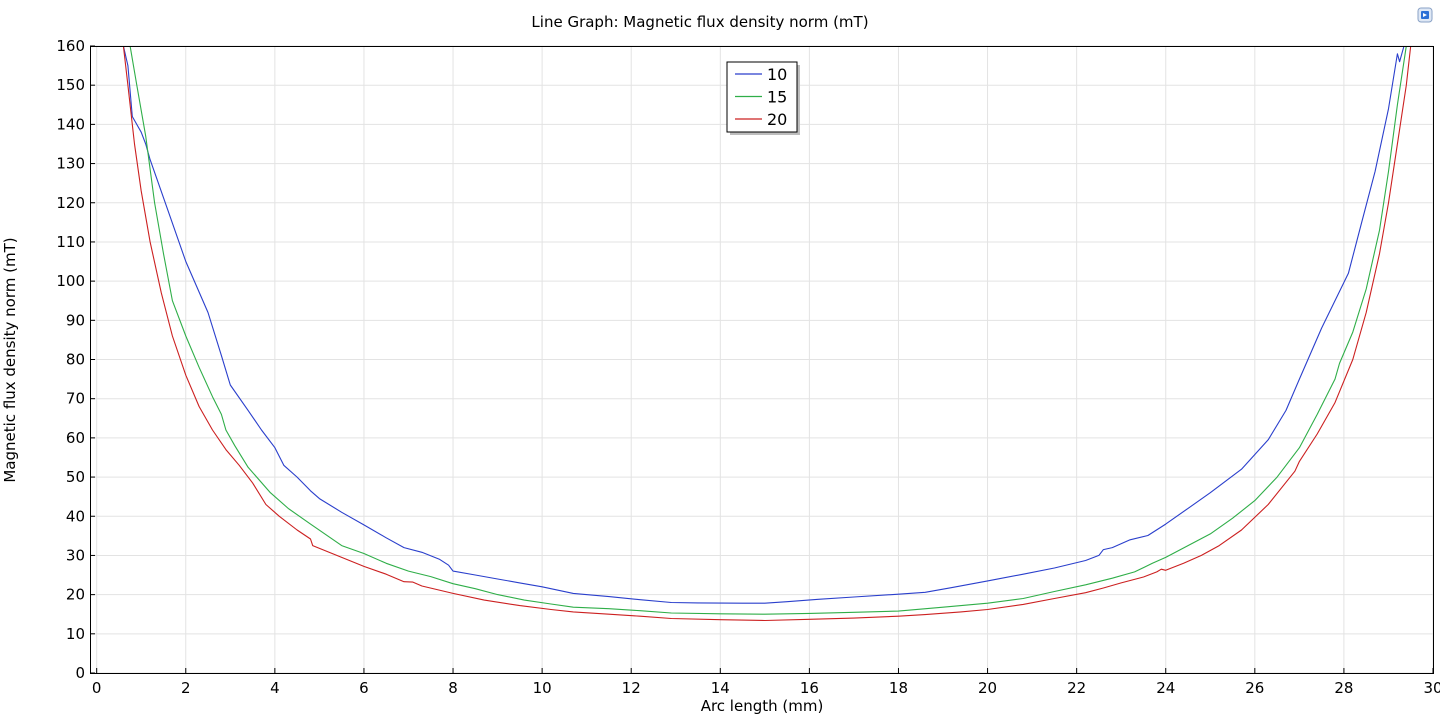 The width and height of the screenshot is (1440, 720). Describe the element at coordinates (75, 360) in the screenshot. I see `y-tick-label: 80` at that location.